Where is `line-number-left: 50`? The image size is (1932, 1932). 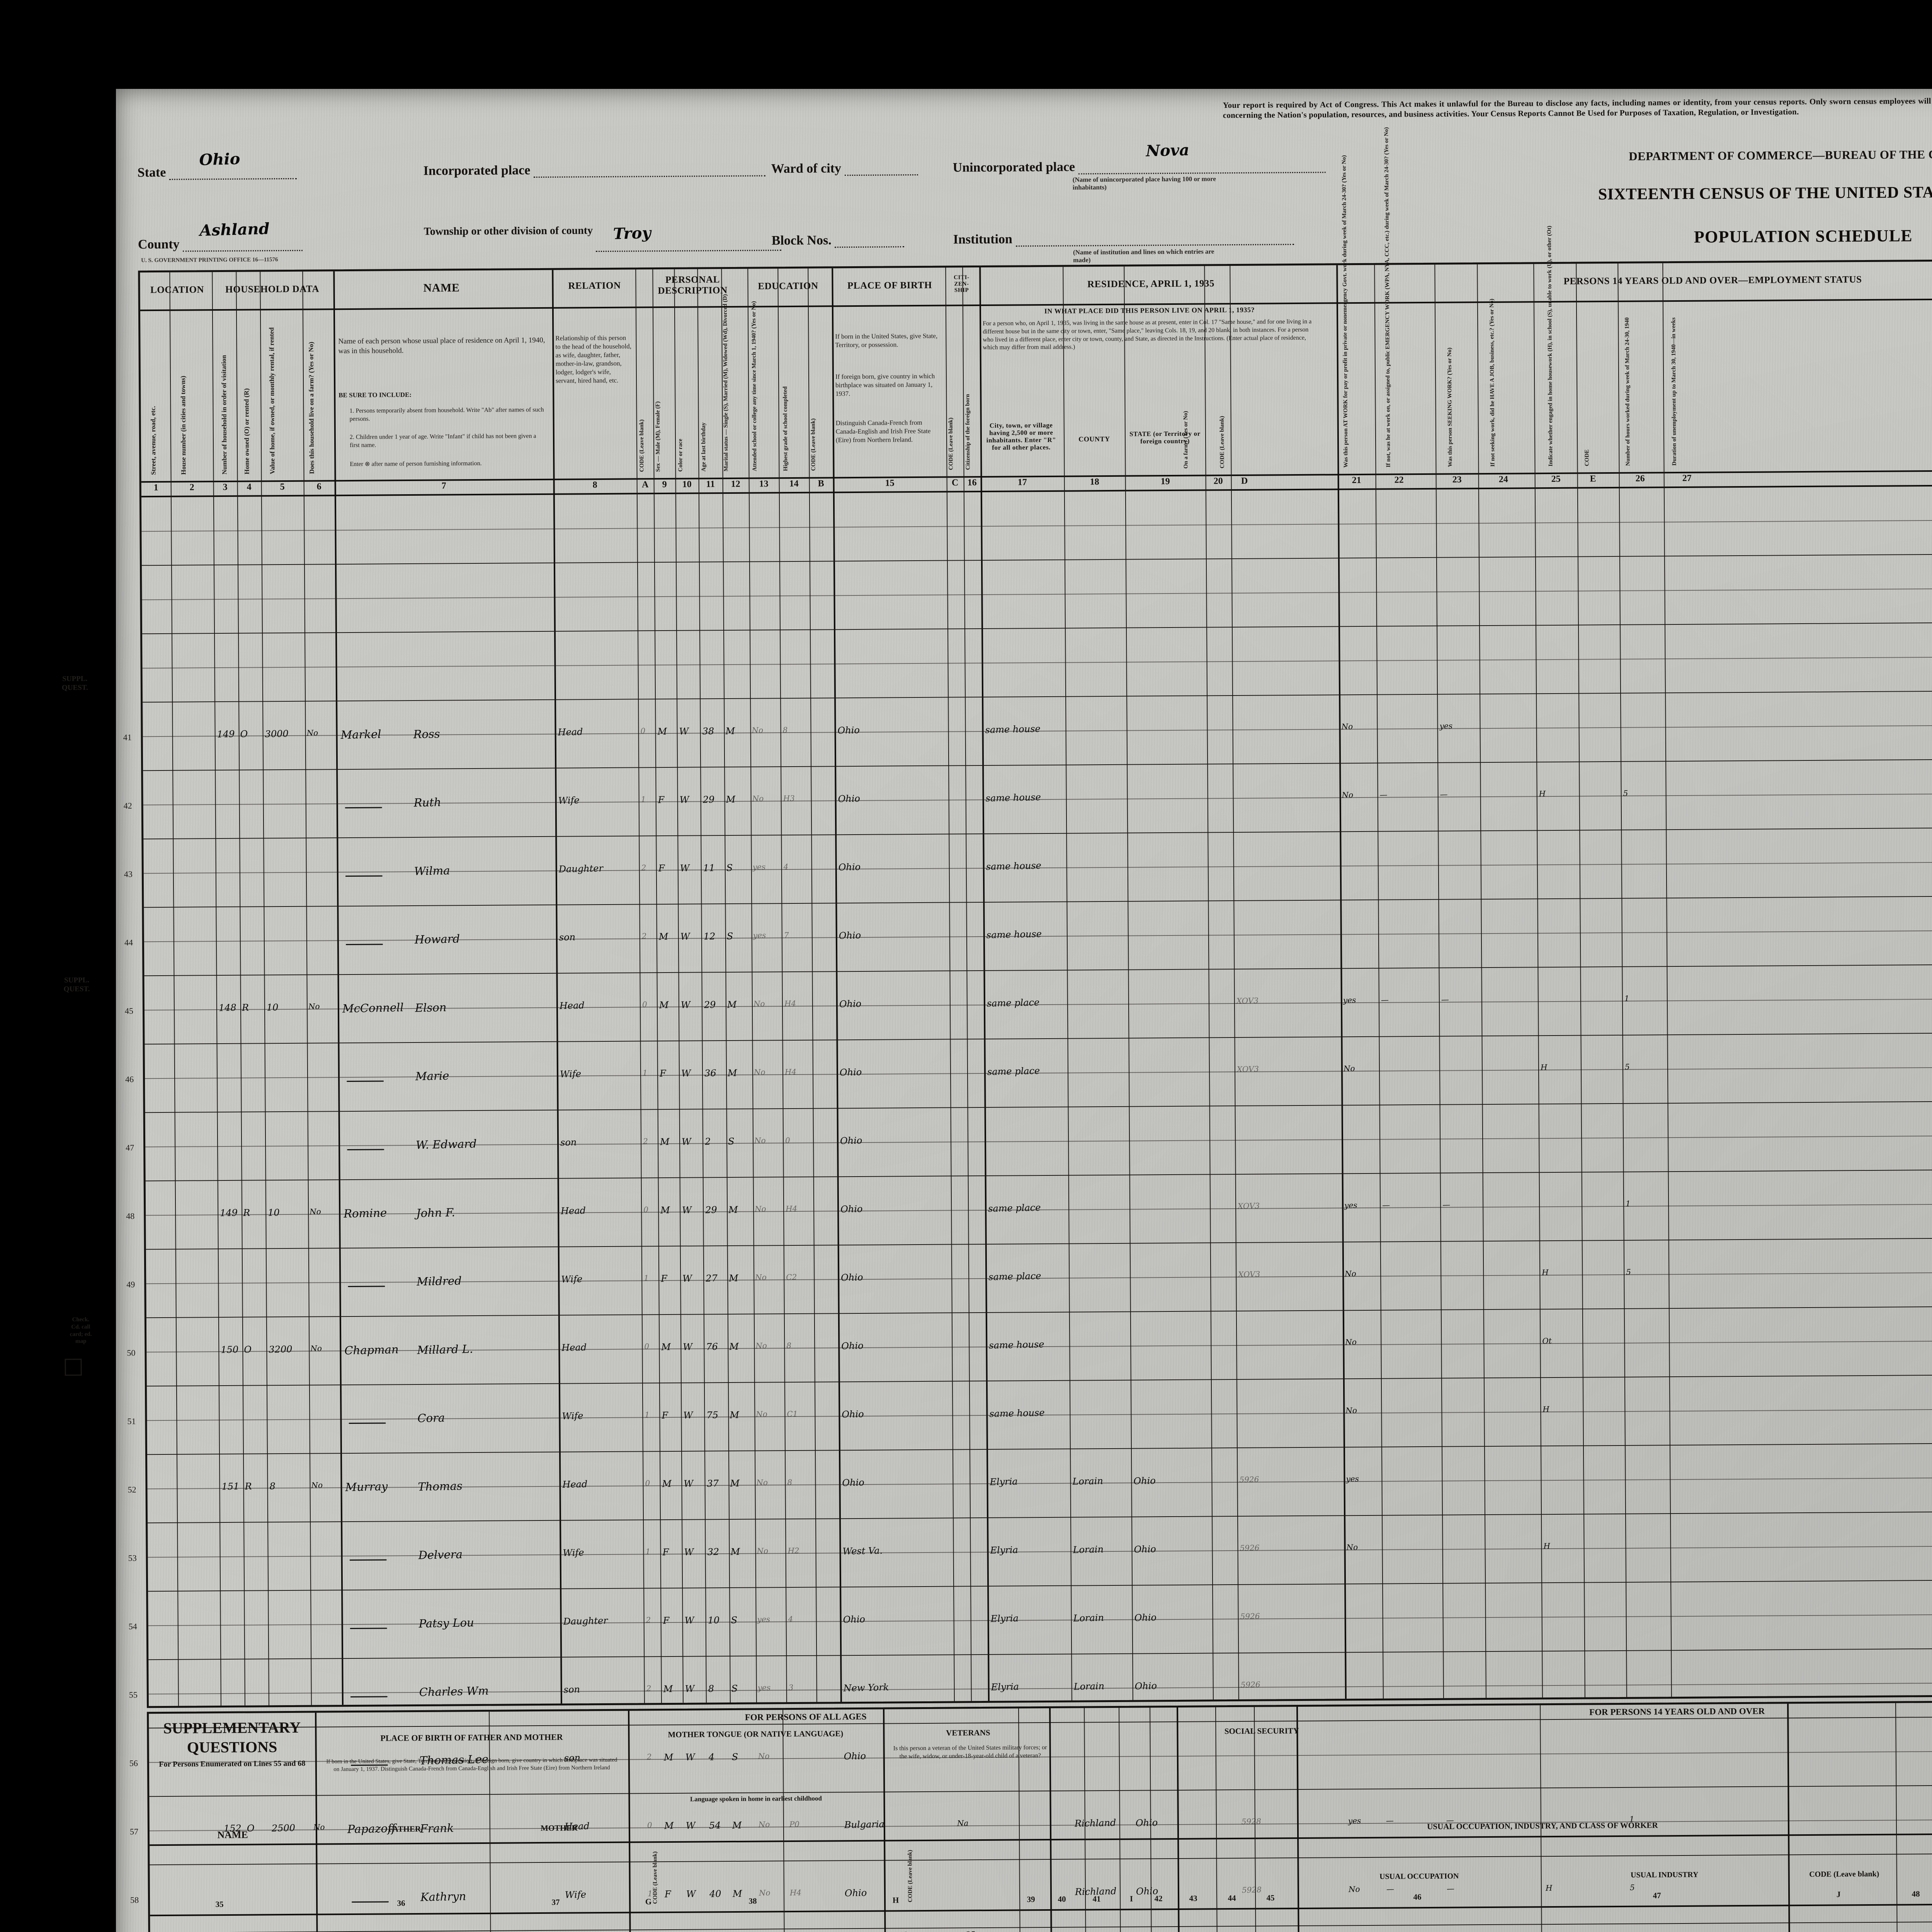 line-number-left: 50 is located at coordinates (131, 1353).